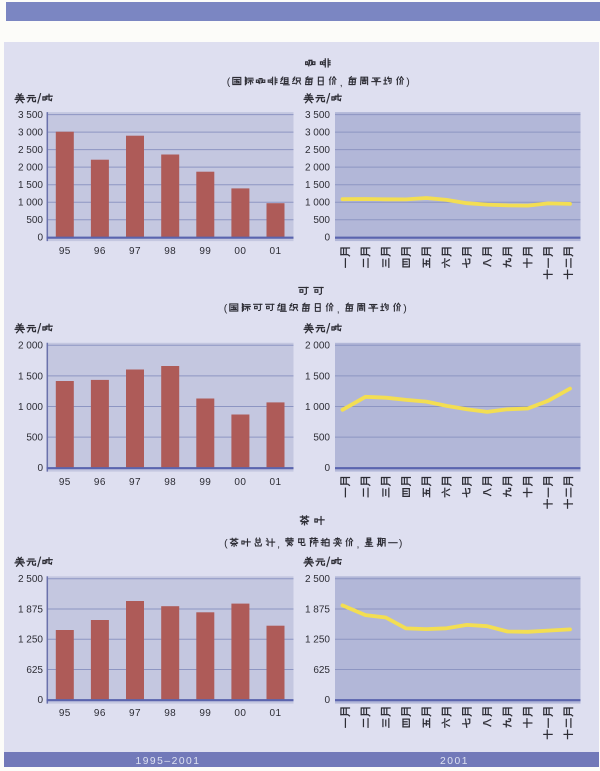 The image size is (600, 771). Describe the element at coordinates (454, 761) in the screenshot. I see `svg-text: 2001` at that location.